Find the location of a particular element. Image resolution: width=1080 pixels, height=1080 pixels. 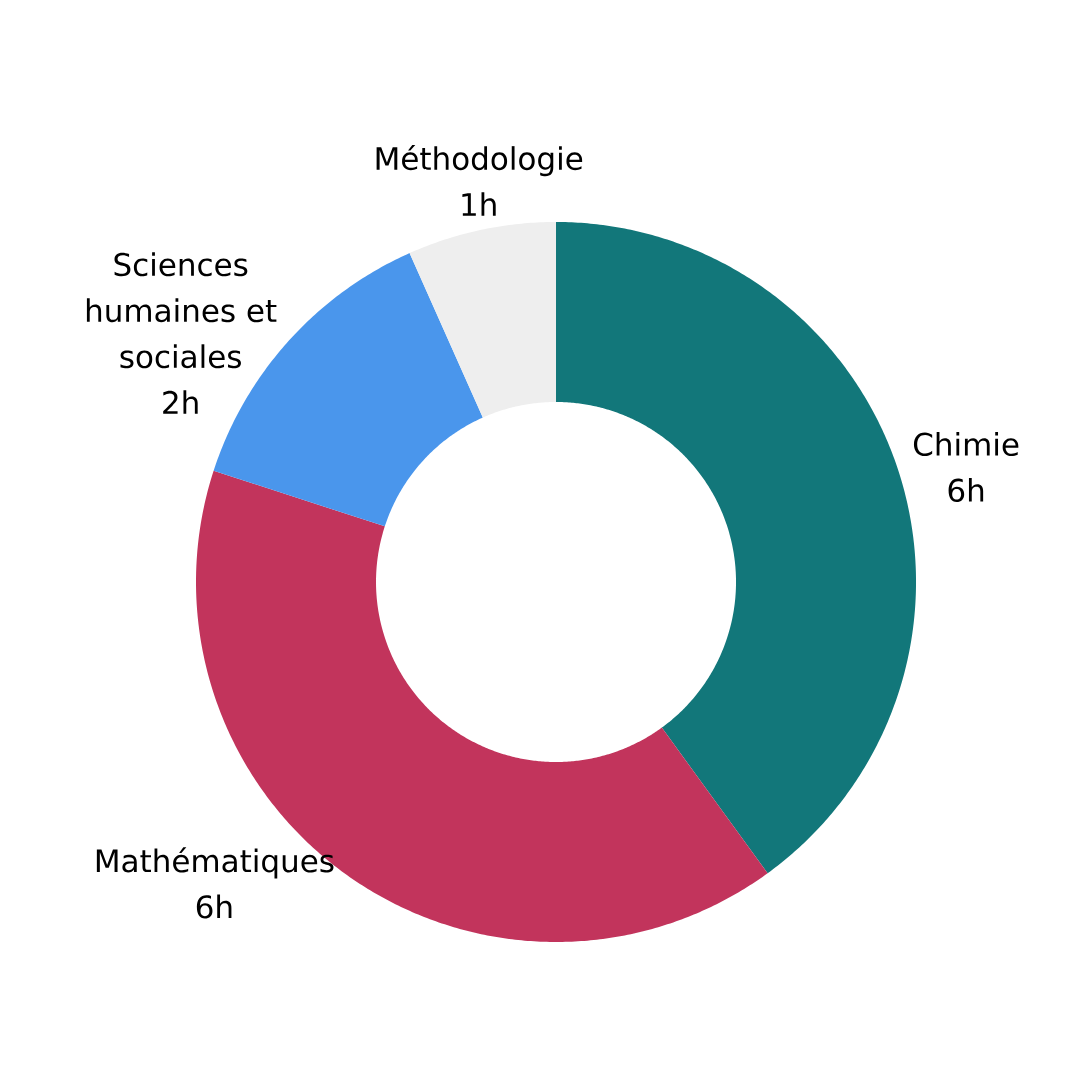

data-label: 1h is located at coordinates (479, 204).